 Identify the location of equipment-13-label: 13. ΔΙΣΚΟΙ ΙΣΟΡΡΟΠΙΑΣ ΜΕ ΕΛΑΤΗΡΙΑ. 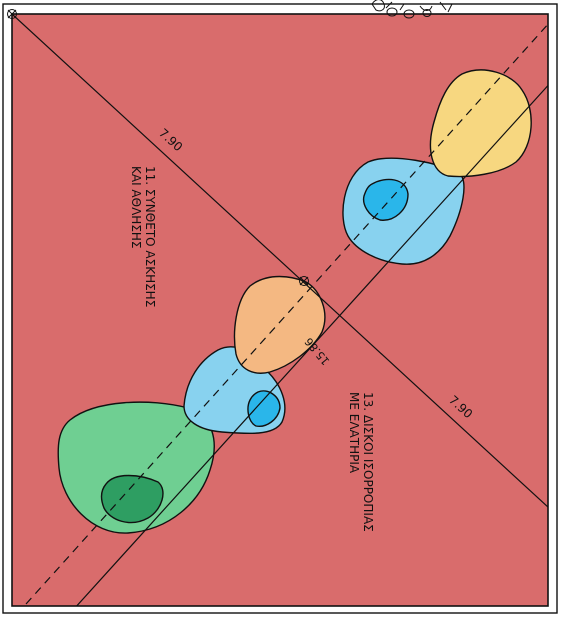
(361, 462).